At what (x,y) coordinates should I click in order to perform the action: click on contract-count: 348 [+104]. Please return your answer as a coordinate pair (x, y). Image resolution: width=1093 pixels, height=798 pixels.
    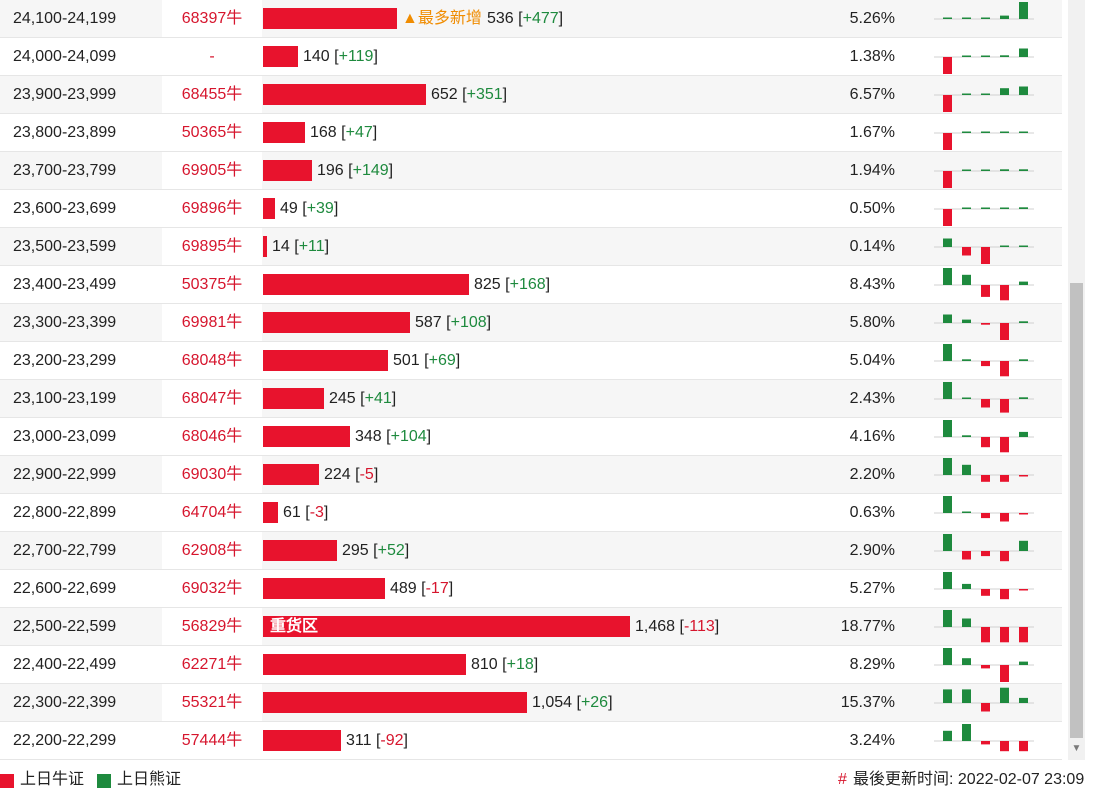
    Looking at the image, I should click on (393, 436).